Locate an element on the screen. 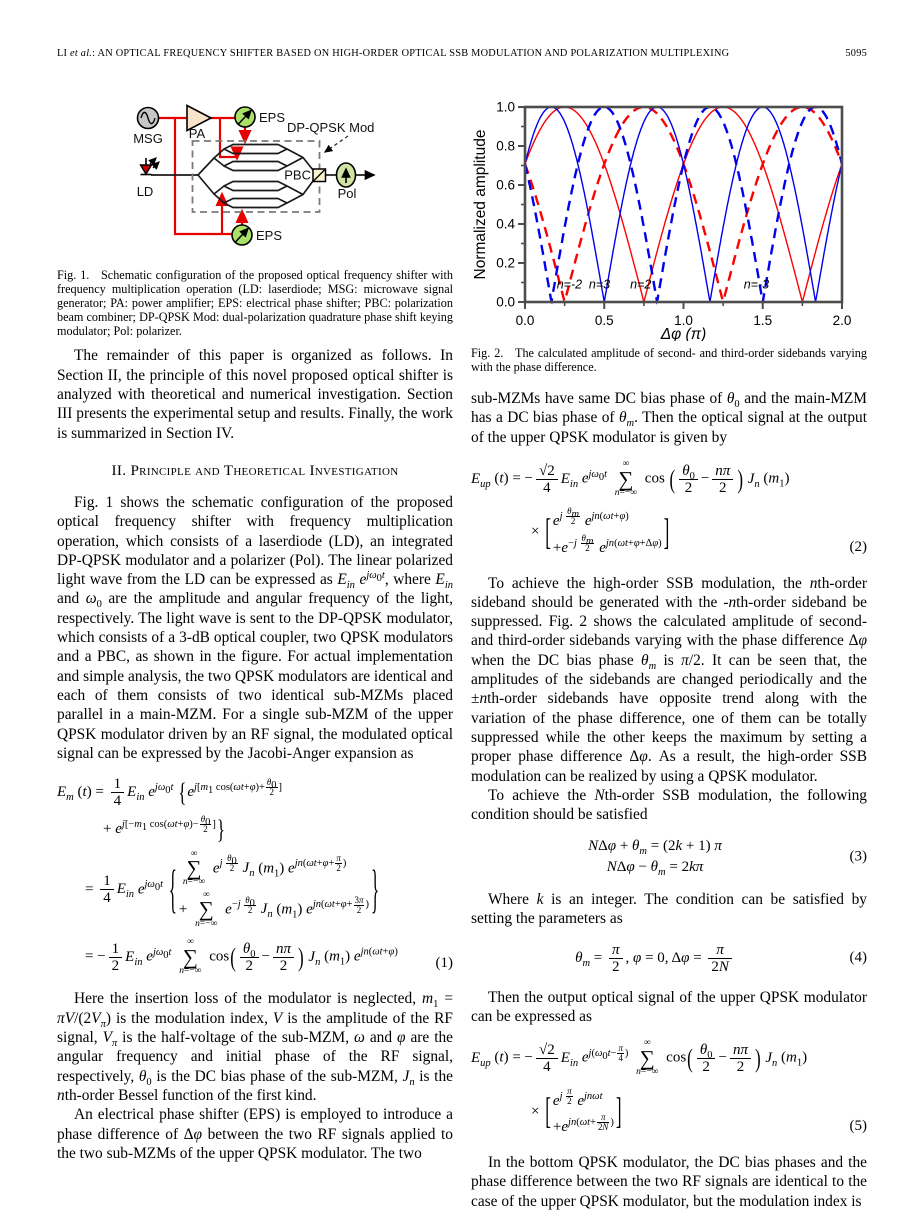  y-tick-label: 0.0 is located at coordinates (505, 302).